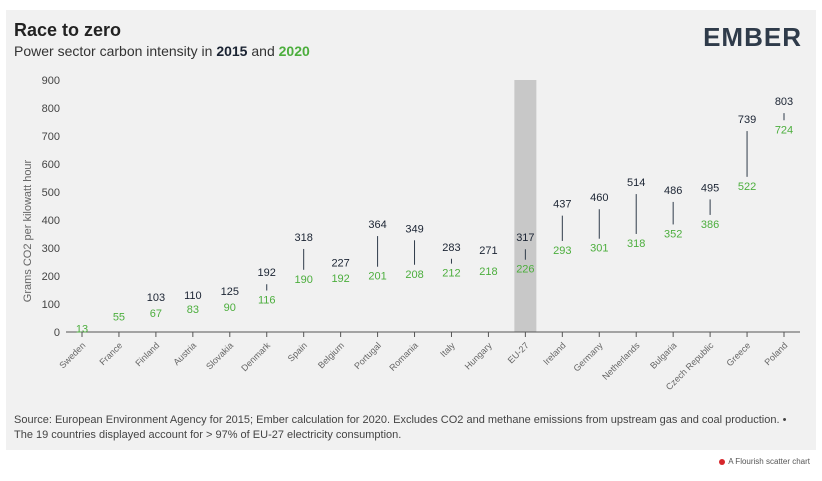  What do you see at coordinates (414, 229) in the screenshot?
I see `data-label-2015: 349` at bounding box center [414, 229].